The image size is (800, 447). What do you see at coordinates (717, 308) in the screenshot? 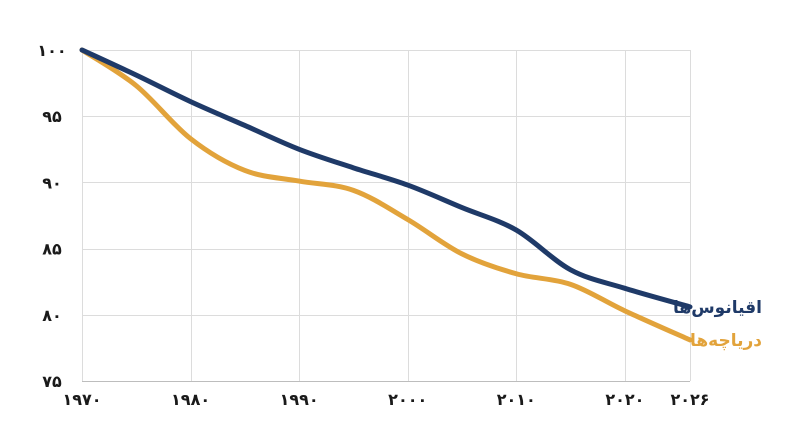
I see `series-label-0: اقیانوس‌ها` at bounding box center [717, 308].